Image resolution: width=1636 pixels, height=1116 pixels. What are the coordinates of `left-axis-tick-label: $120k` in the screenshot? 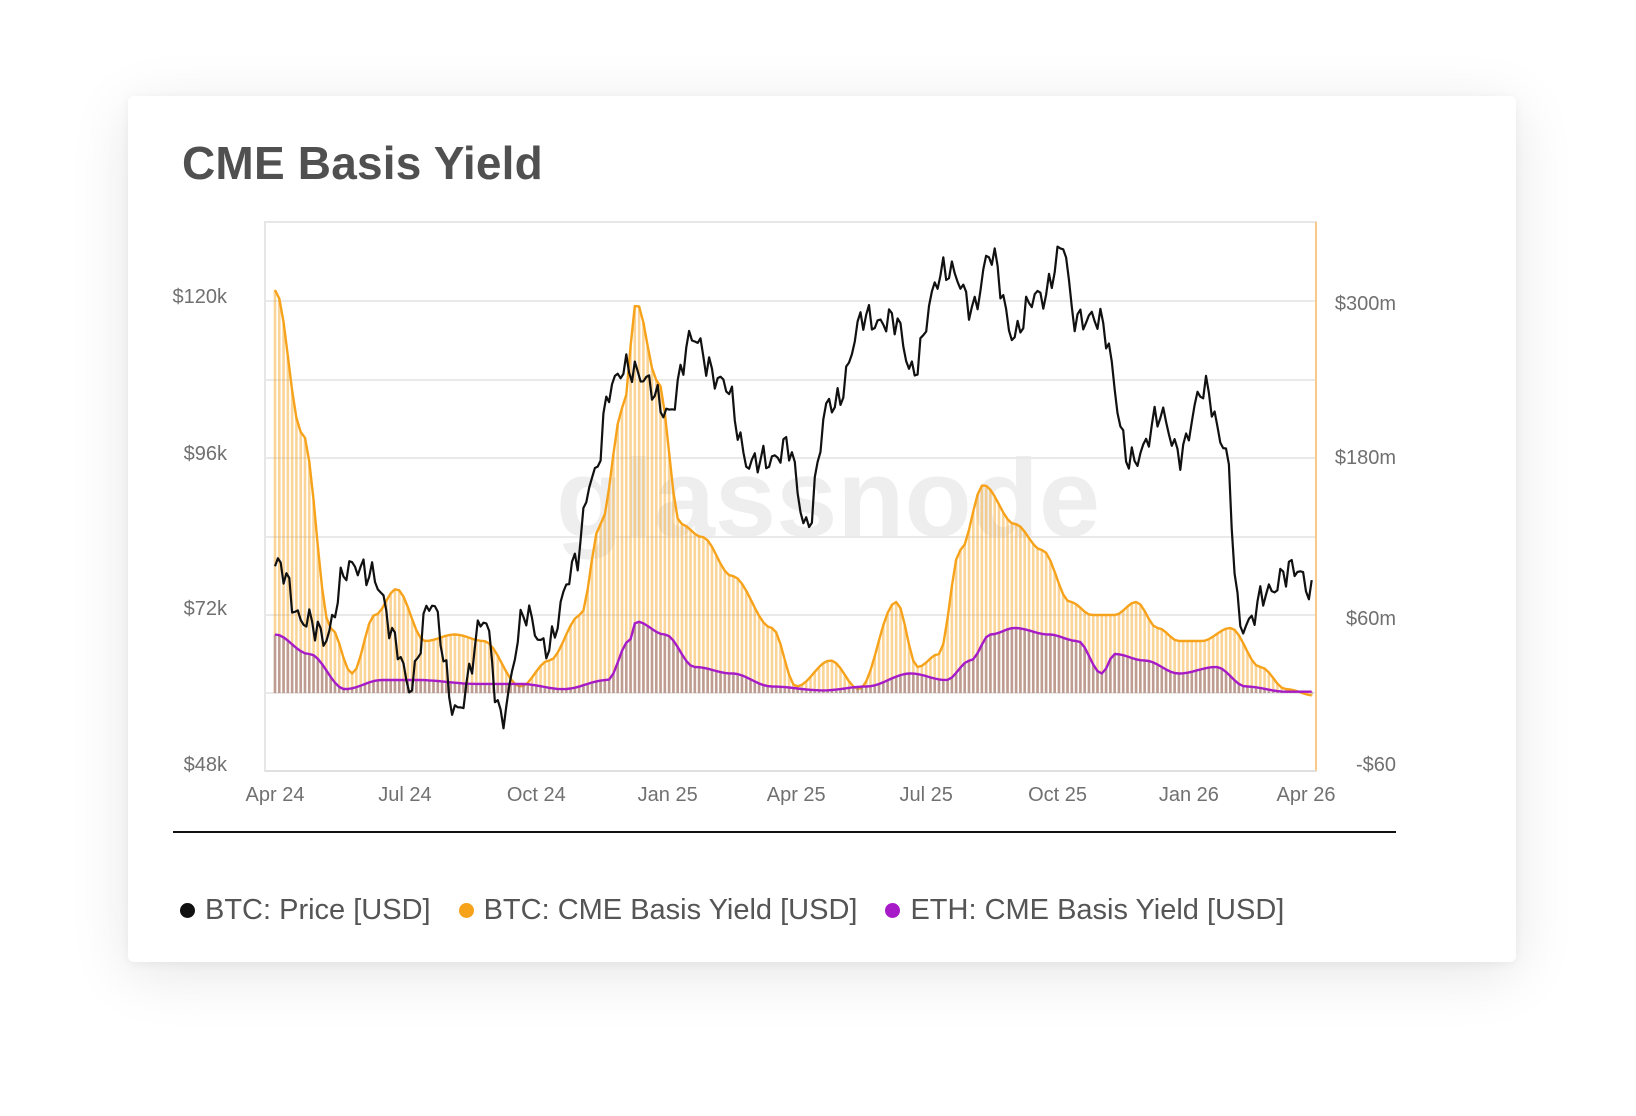 It's located at (200, 297).